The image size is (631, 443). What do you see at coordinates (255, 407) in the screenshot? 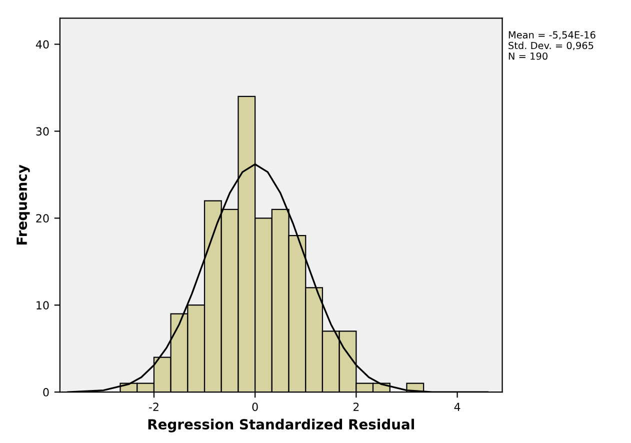
I see `x-tick-label: 0` at bounding box center [255, 407].